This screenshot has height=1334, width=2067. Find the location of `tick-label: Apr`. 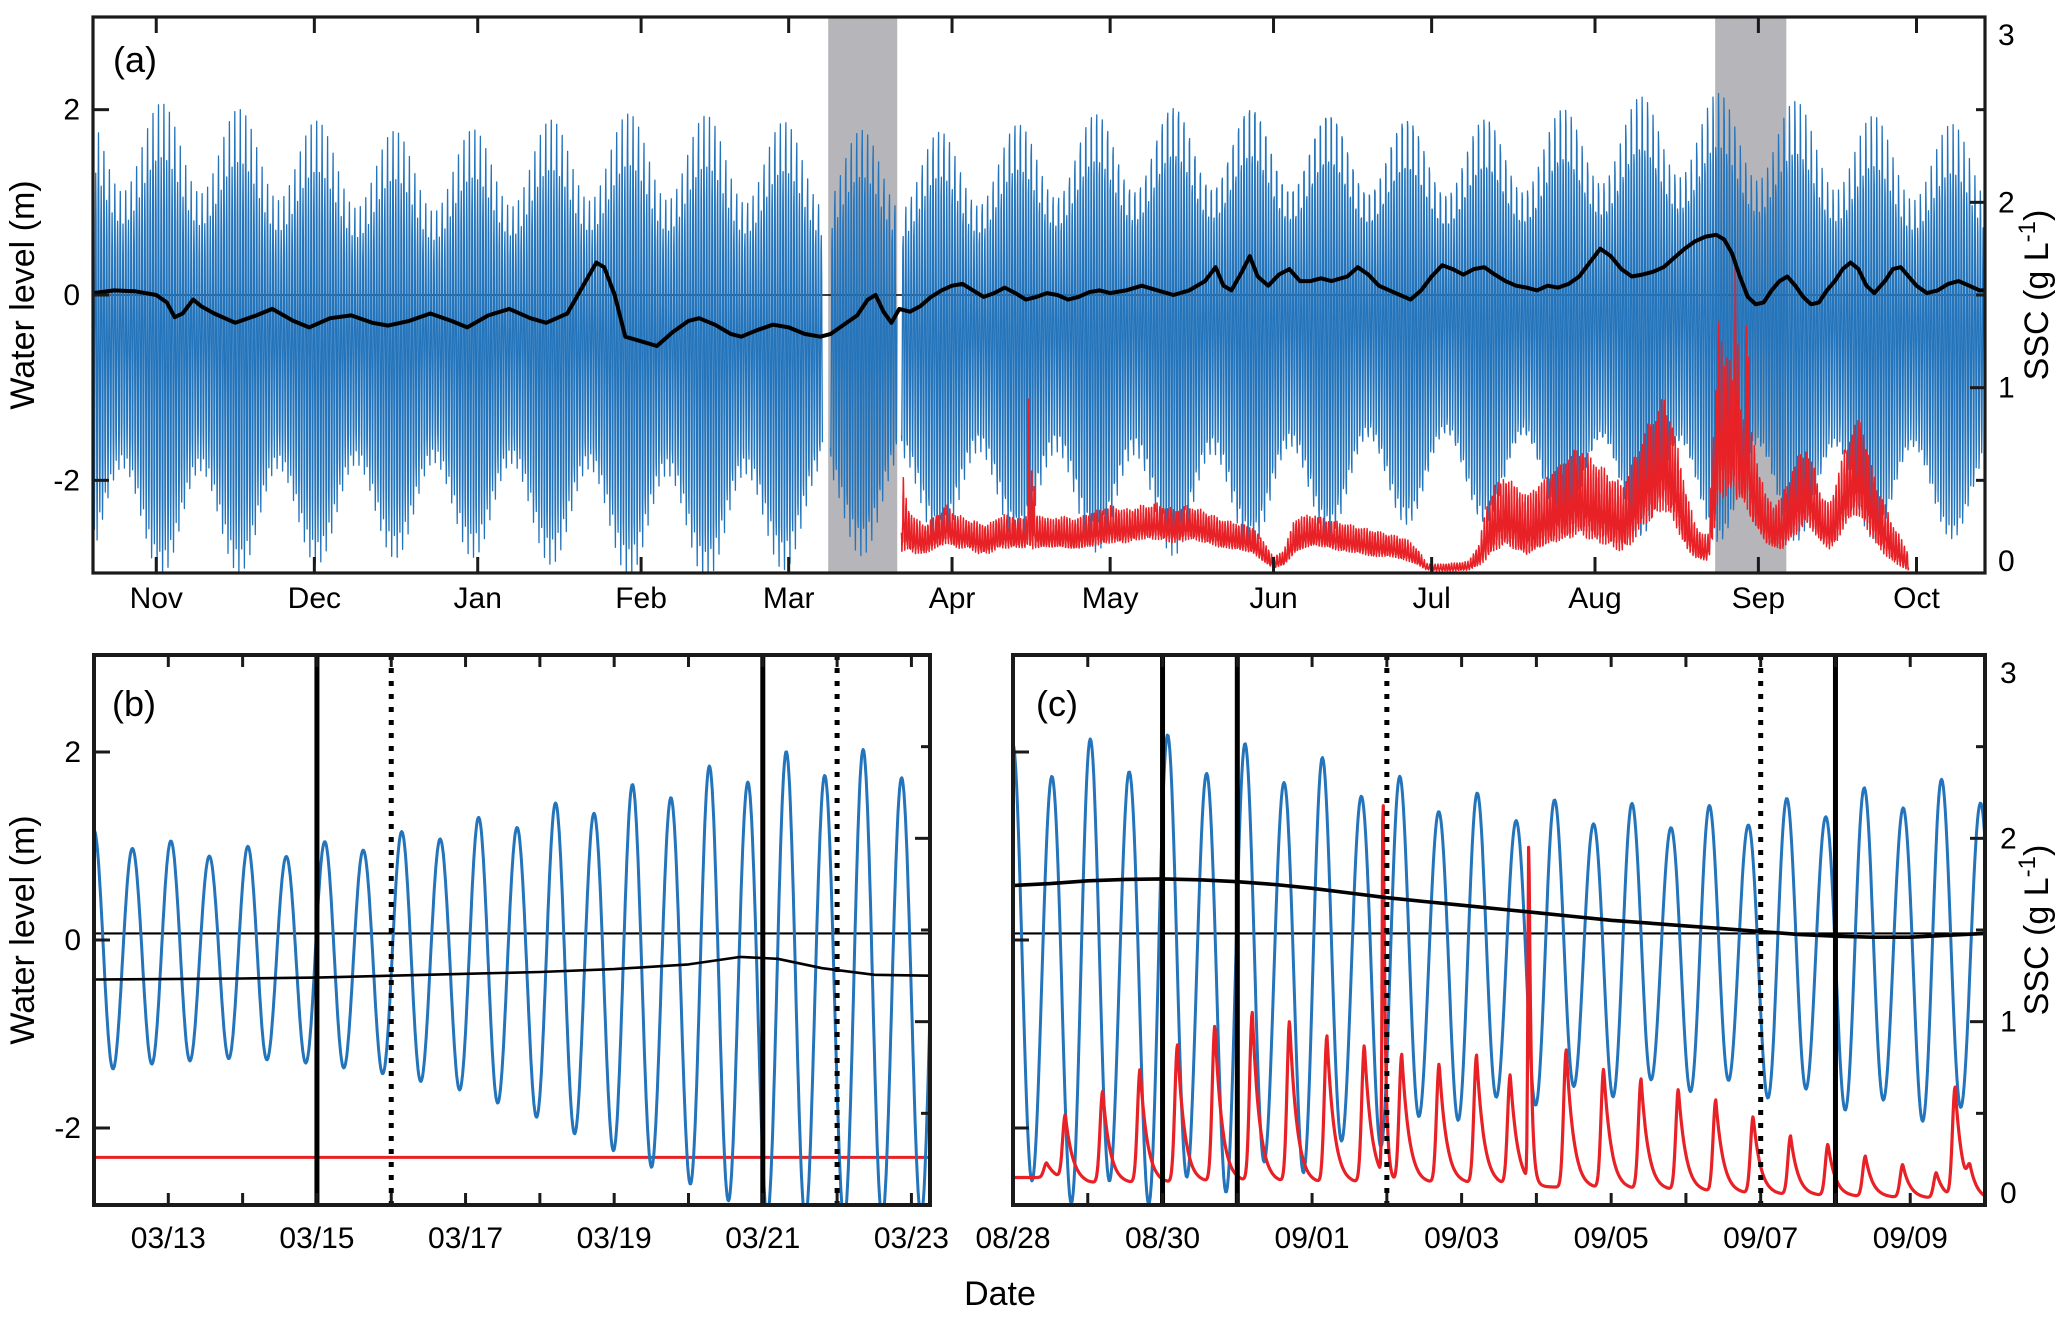

tick-label: Apr is located at coordinates (952, 598).